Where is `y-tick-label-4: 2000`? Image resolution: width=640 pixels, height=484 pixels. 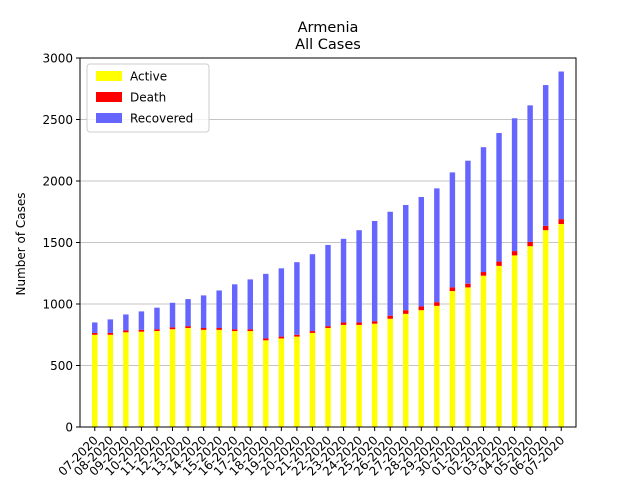 y-tick-label-4: 2000 is located at coordinates (57, 182).